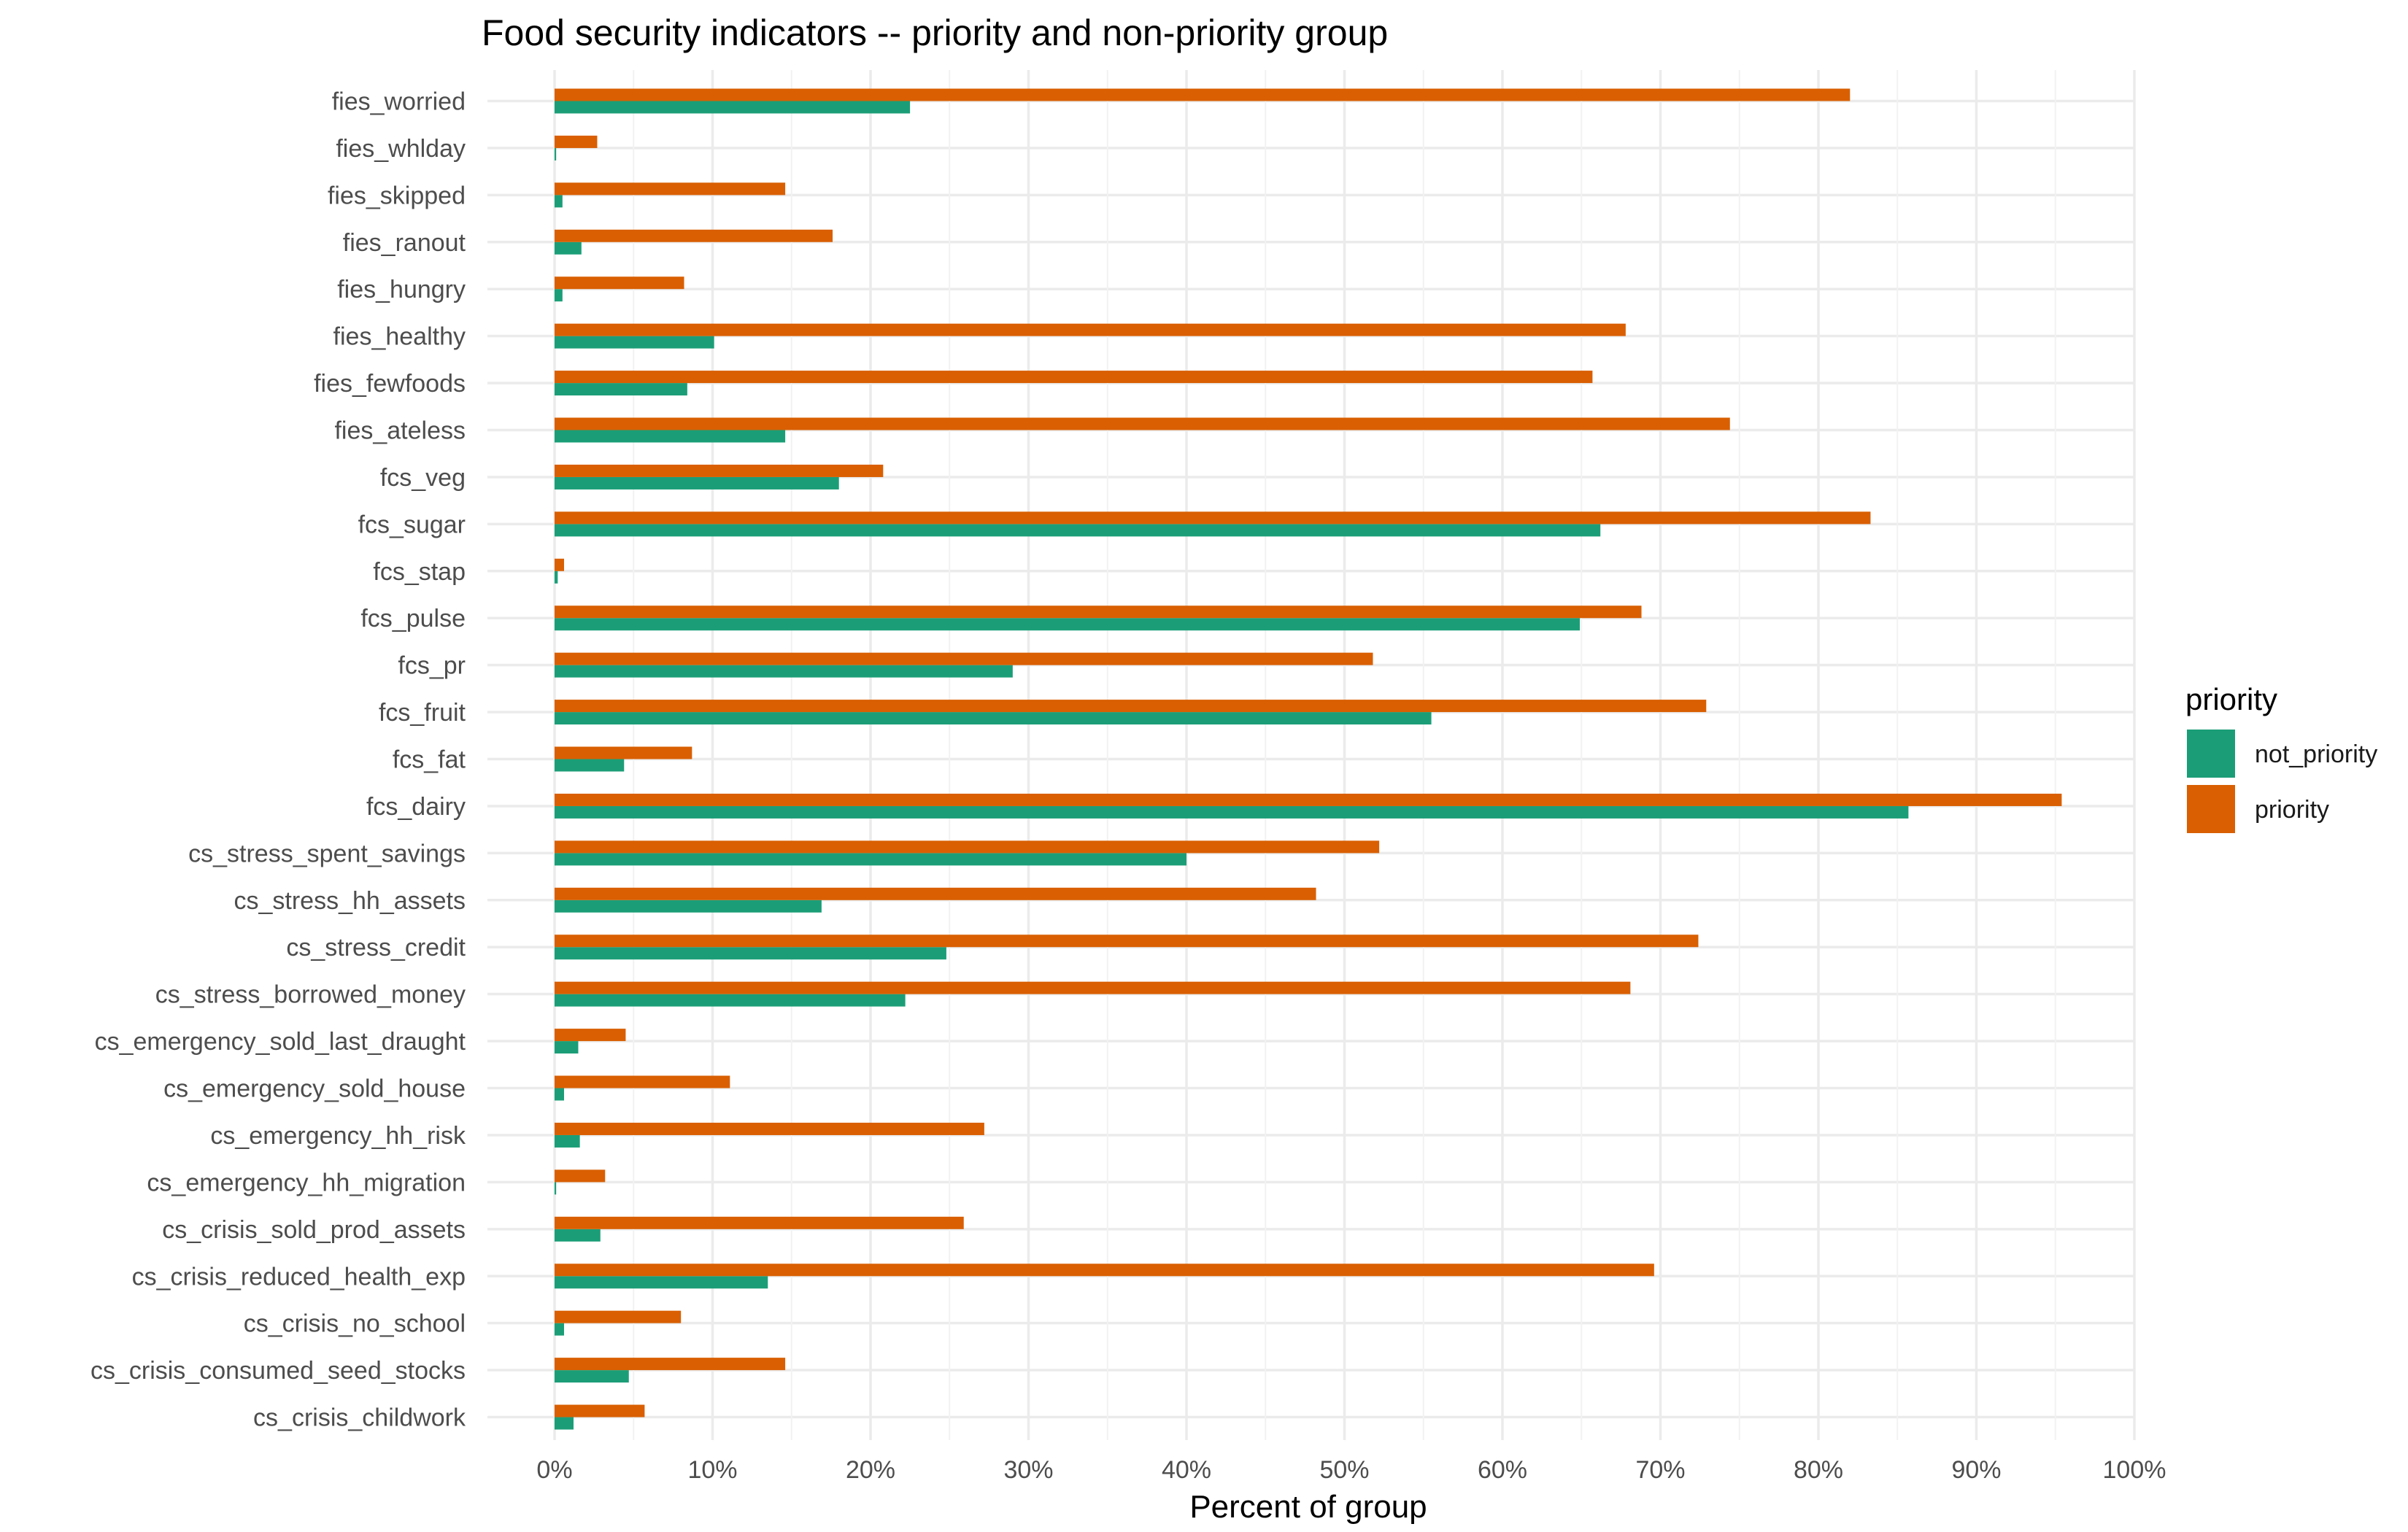 The height and width of the screenshot is (1532, 2408). Describe the element at coordinates (642, 1082) in the screenshot. I see `bar-priority-cs-emergency-sold-house` at that location.